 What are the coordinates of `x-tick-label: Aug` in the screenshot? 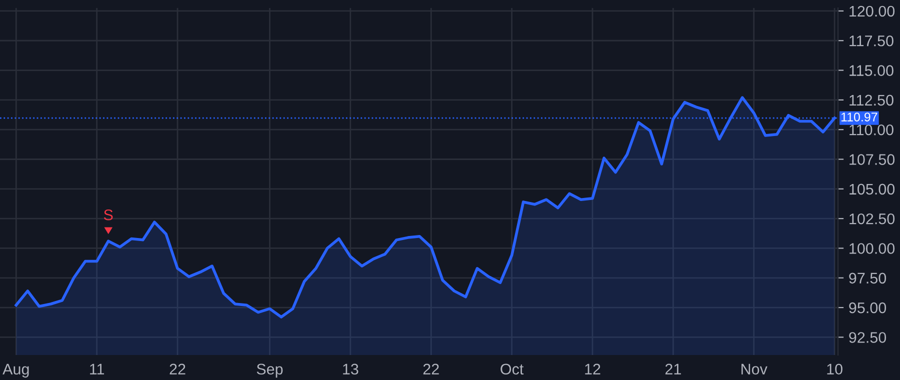 It's located at (15, 371).